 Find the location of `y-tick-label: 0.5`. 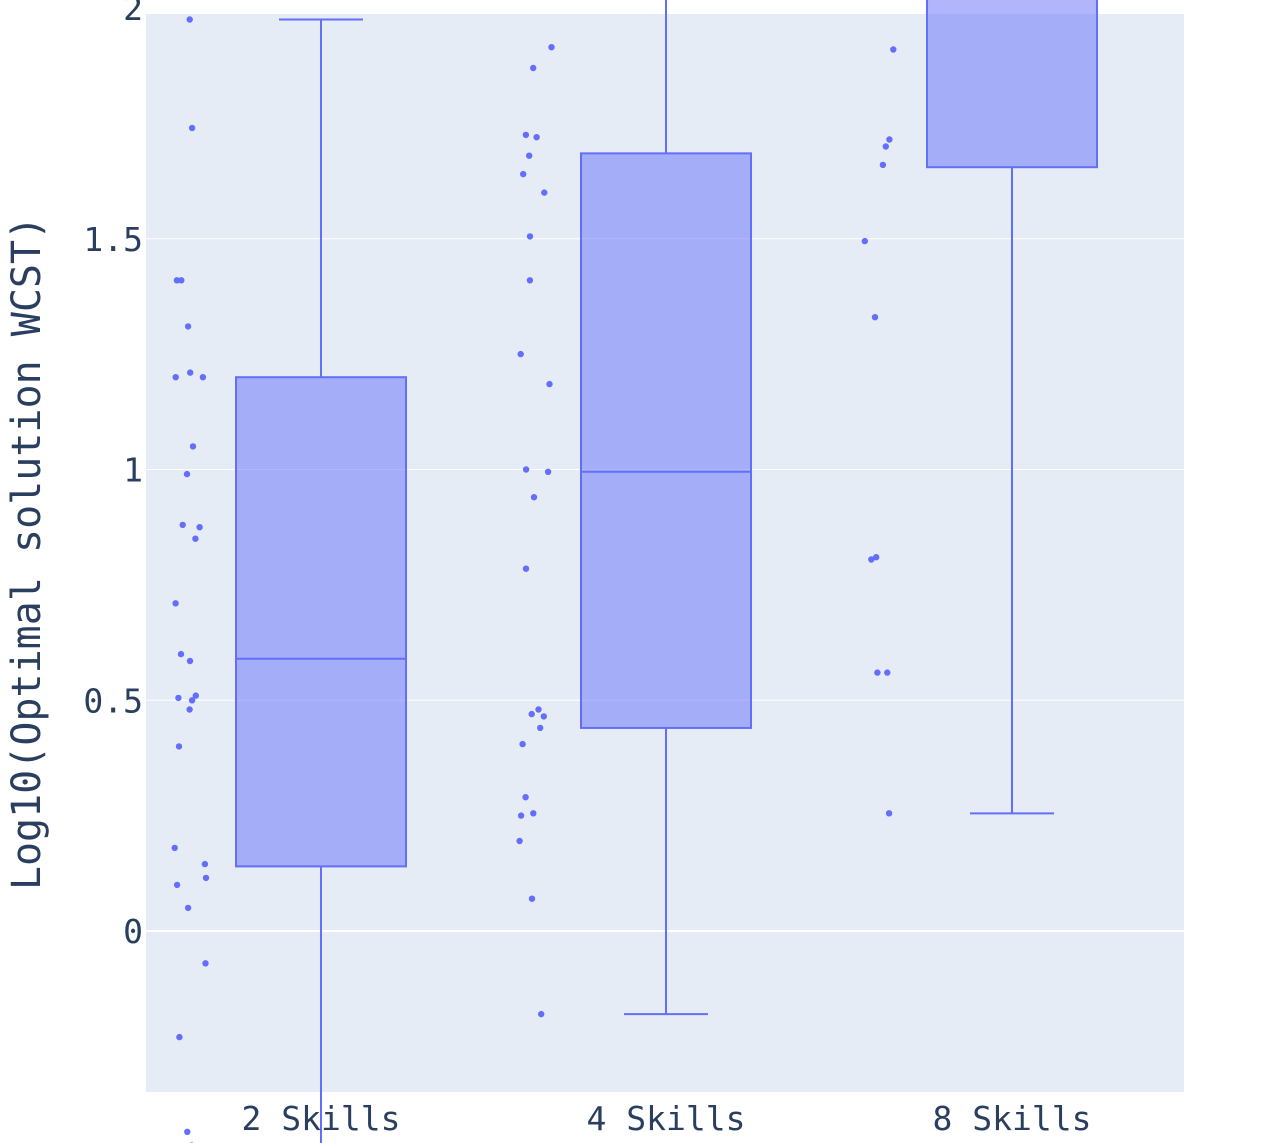

y-tick-label: 0.5 is located at coordinates (113, 700).